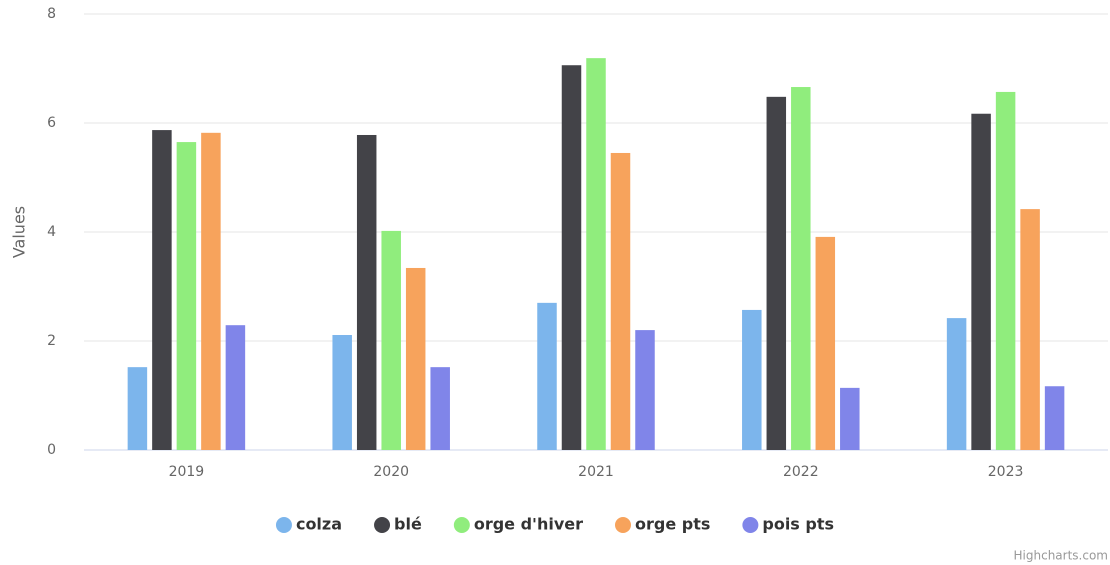 Image resolution: width=1110 pixels, height=565 pixels. What do you see at coordinates (408, 524) in the screenshot?
I see `legend-label: blé` at bounding box center [408, 524].